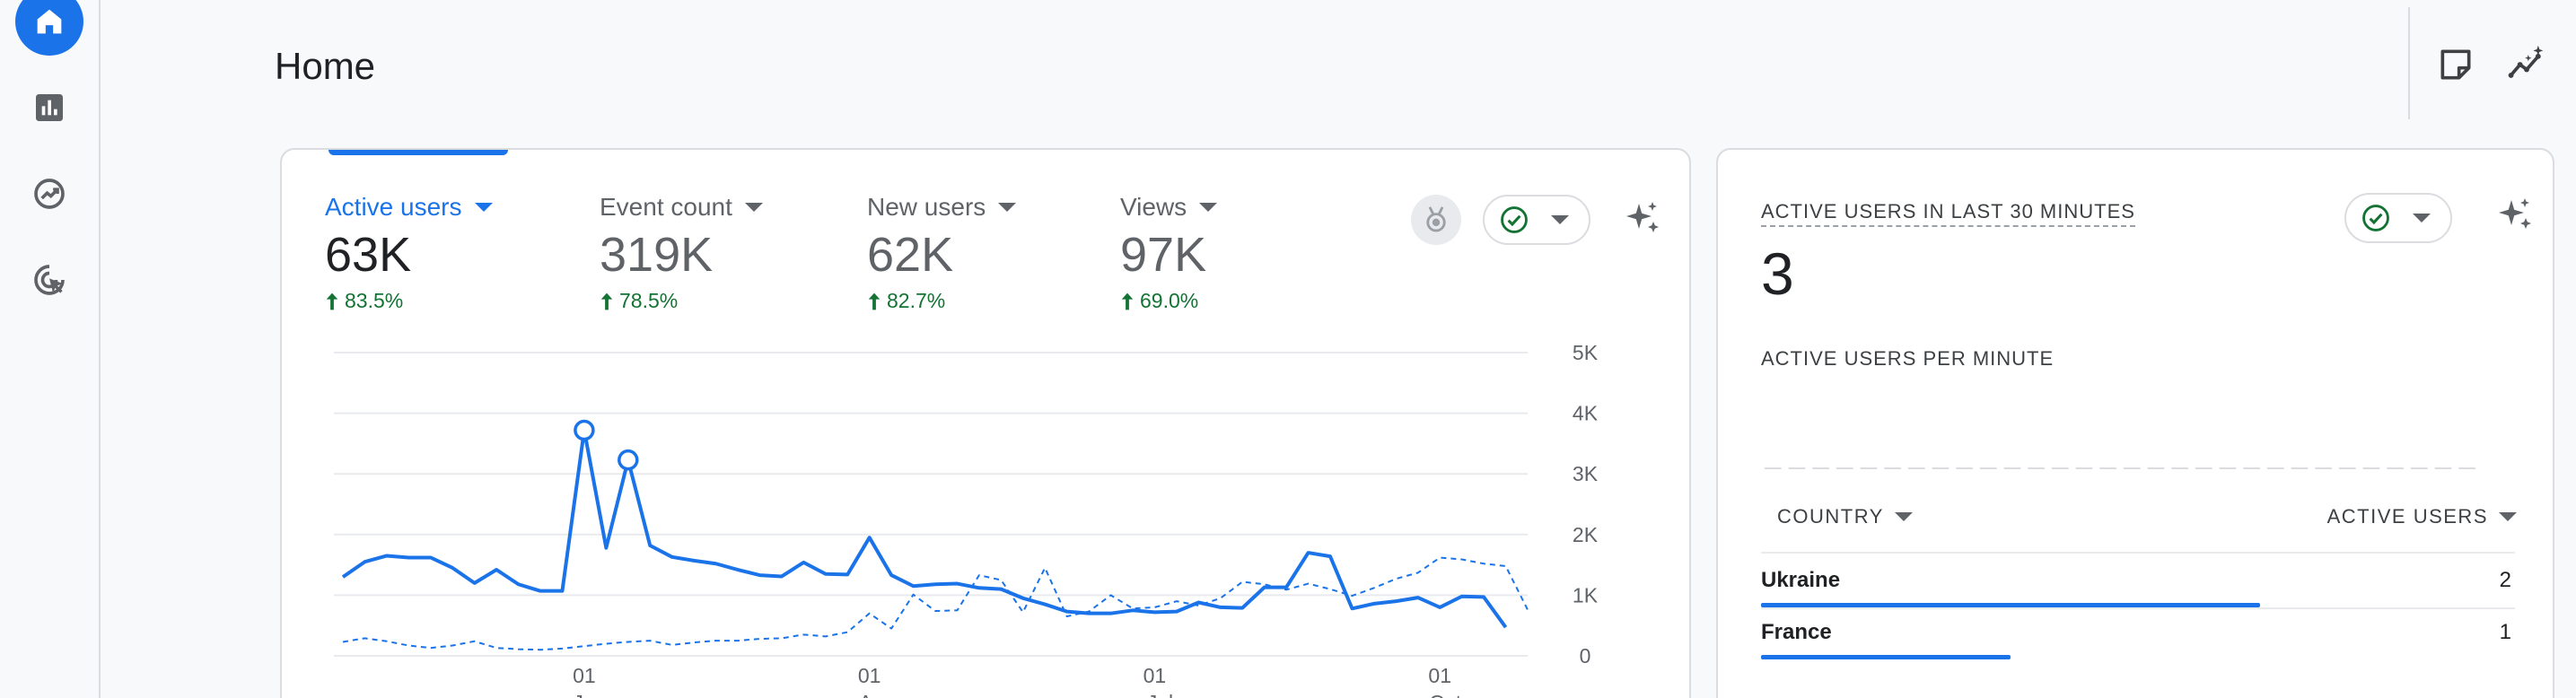 The height and width of the screenshot is (698, 2576). I want to click on nav-home-button, so click(49, 28).